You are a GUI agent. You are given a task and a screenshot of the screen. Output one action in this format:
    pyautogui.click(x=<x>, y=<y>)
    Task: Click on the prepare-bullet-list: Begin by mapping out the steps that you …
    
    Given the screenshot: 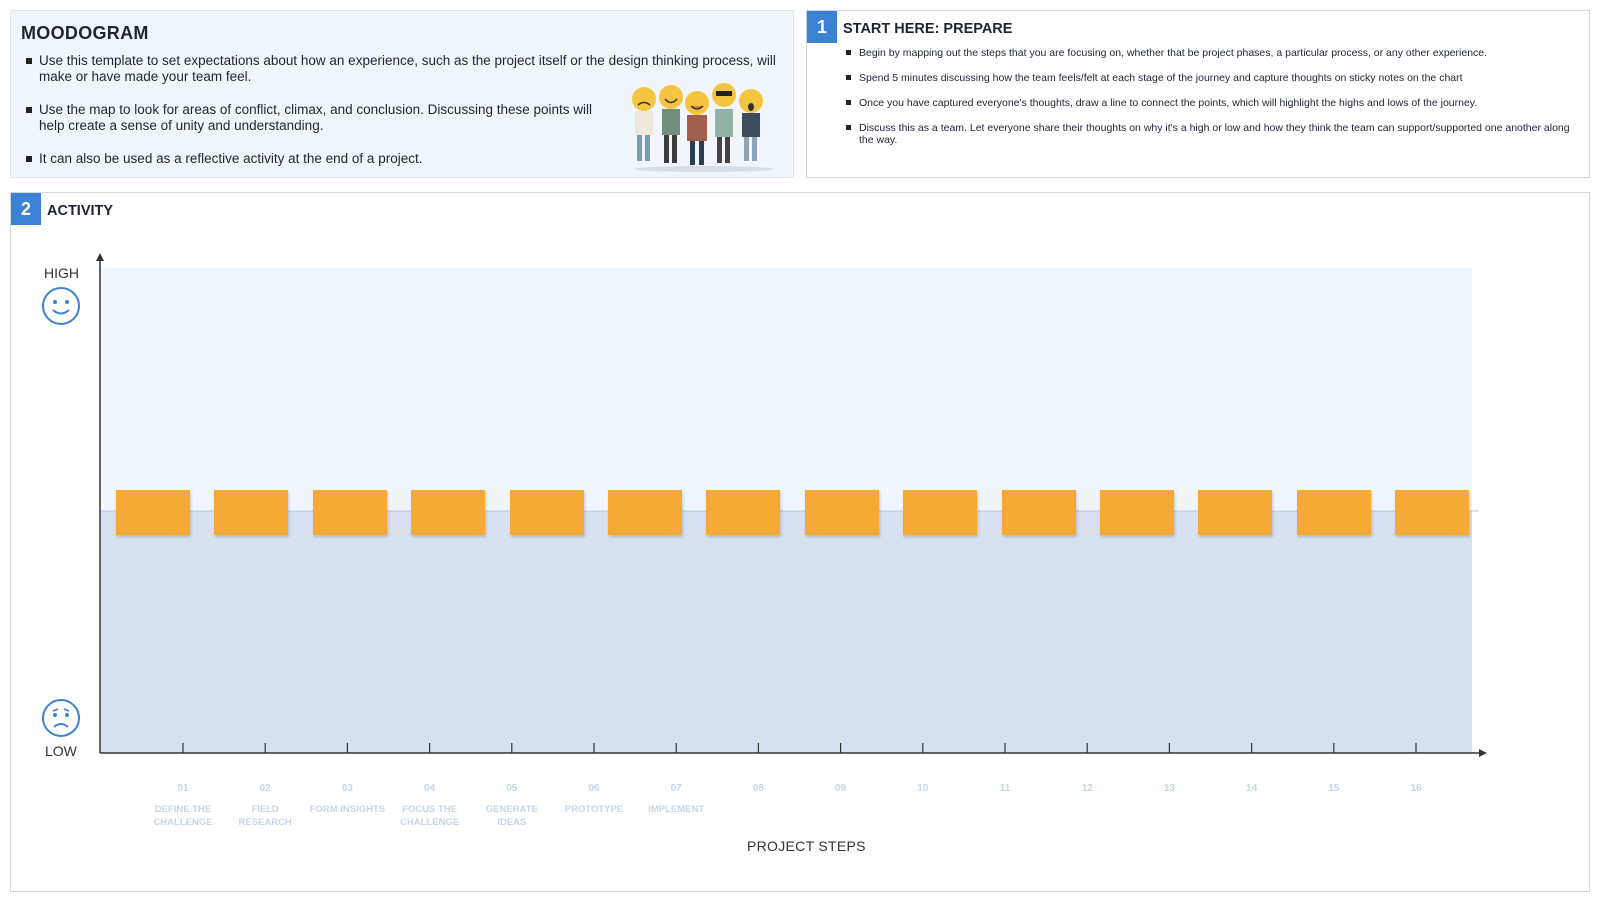 What is the action you would take?
    pyautogui.click(x=1208, y=103)
    